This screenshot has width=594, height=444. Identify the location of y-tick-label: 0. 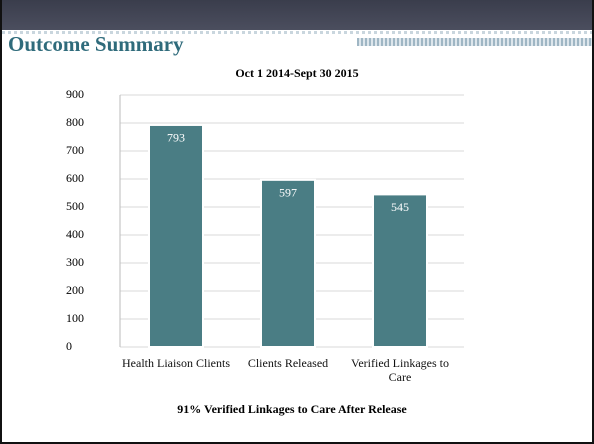
(69, 346).